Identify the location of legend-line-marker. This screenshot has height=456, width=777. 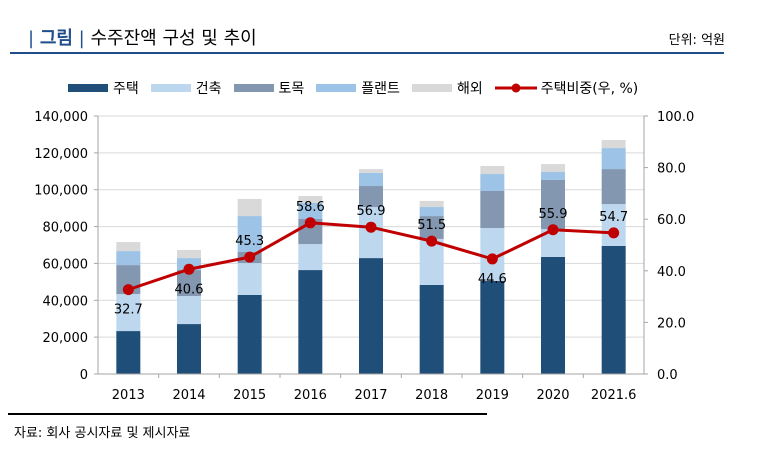
(515, 88).